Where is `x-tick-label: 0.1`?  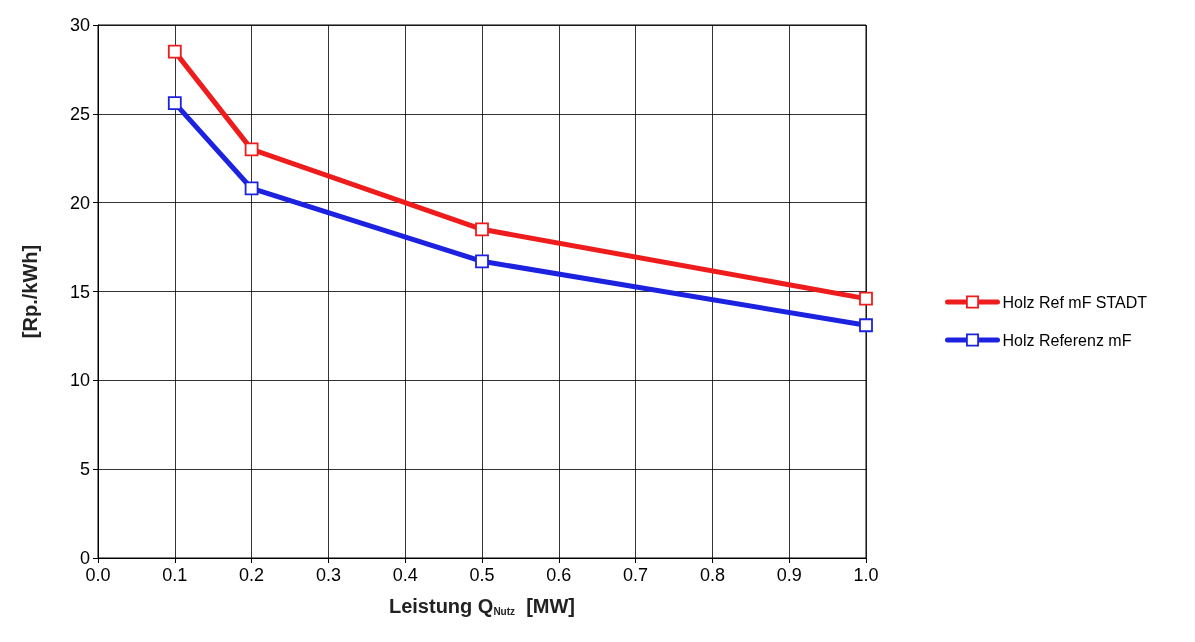
x-tick-label: 0.1 is located at coordinates (175, 575).